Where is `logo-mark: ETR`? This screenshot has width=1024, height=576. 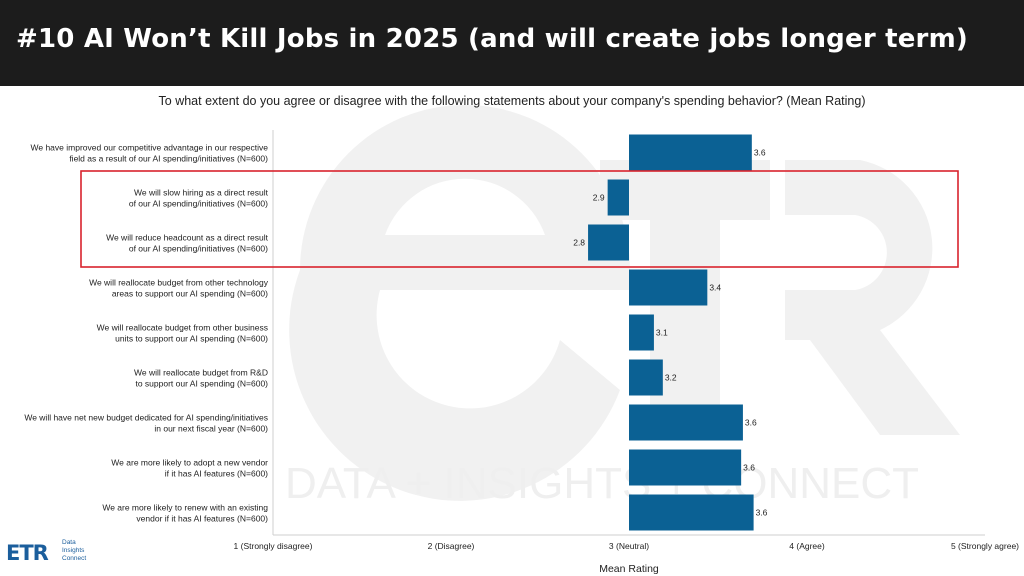 logo-mark: ETR is located at coordinates (27, 553).